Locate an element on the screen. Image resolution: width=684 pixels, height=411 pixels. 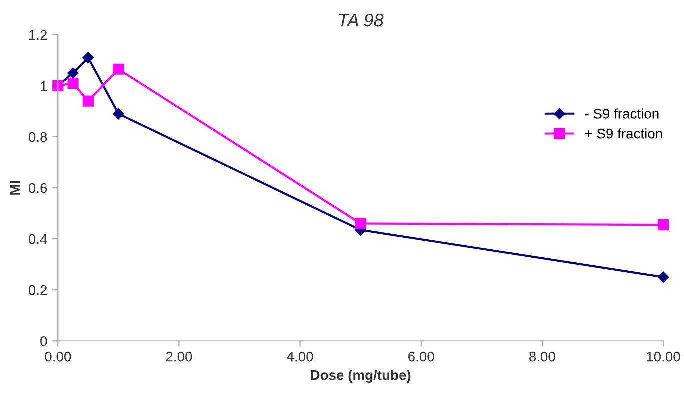
x-axis-title: Dose (mg/tube) is located at coordinates (361, 377).